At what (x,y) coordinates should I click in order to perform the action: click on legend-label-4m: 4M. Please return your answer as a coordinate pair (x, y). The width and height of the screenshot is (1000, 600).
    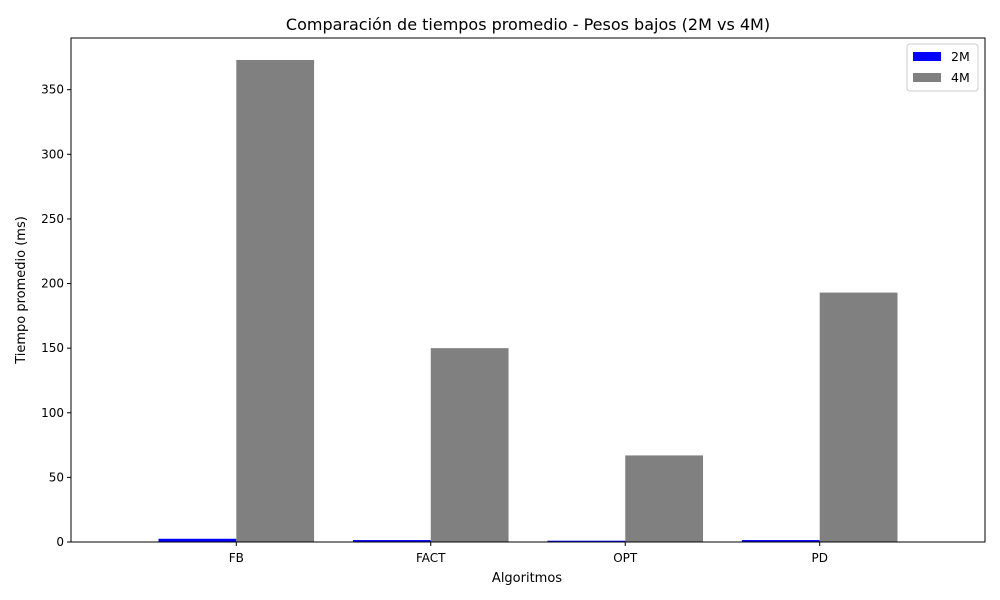
    Looking at the image, I should click on (960, 77).